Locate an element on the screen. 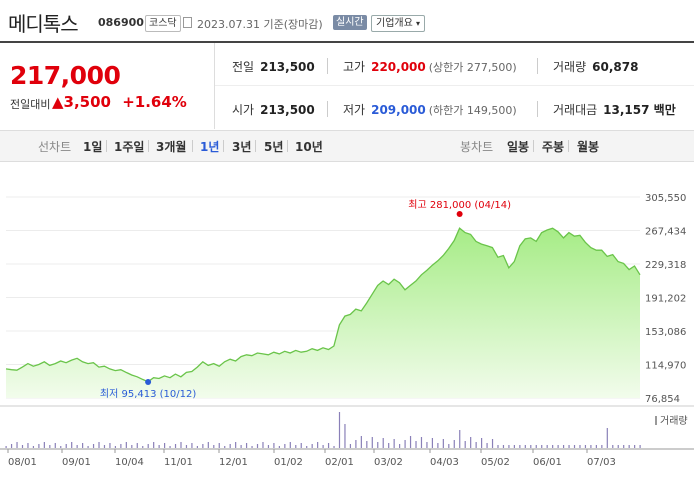 The height and width of the screenshot is (482, 694). max-marker is located at coordinates (459, 214).